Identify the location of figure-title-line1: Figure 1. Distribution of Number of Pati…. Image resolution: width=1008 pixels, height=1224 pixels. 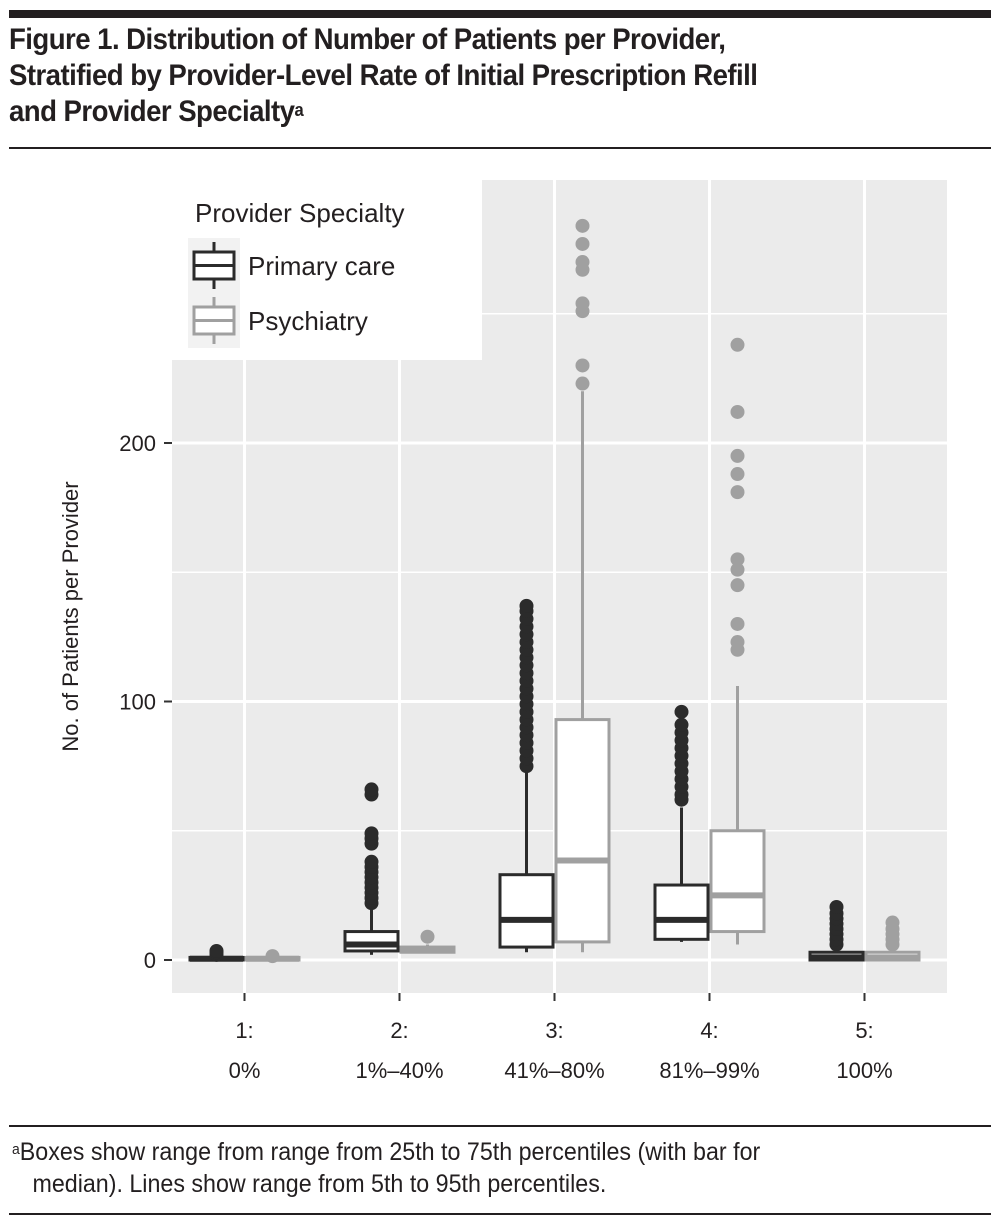
(367, 39).